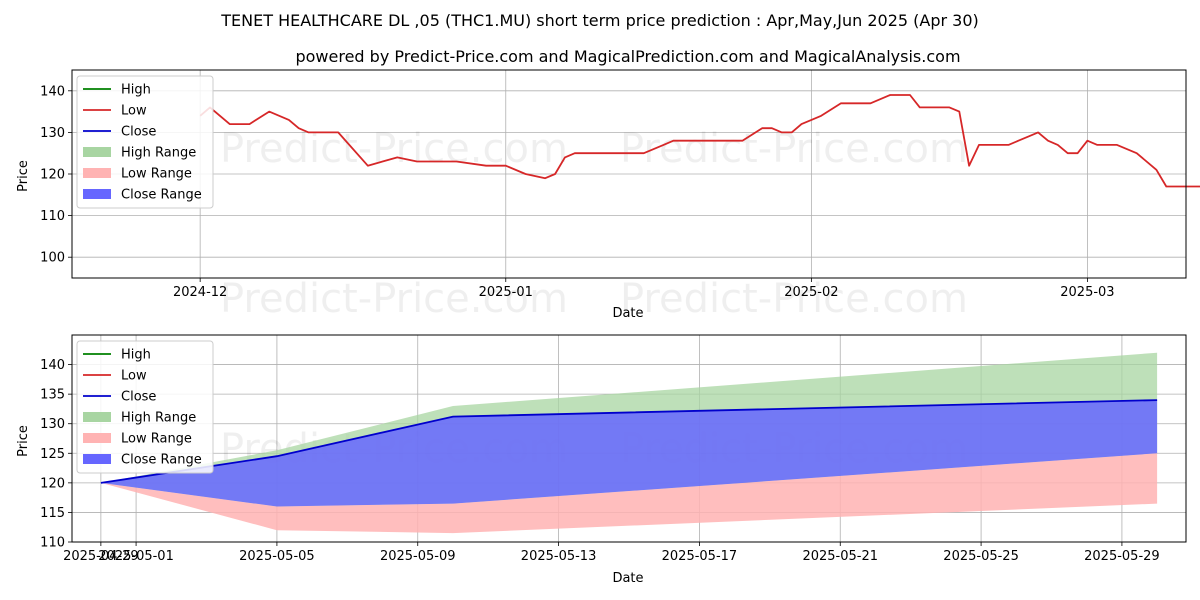 This screenshot has width=1200, height=600. Describe the element at coordinates (101, 556) in the screenshot. I see `x-tick-label: 2025-04-29` at that location.